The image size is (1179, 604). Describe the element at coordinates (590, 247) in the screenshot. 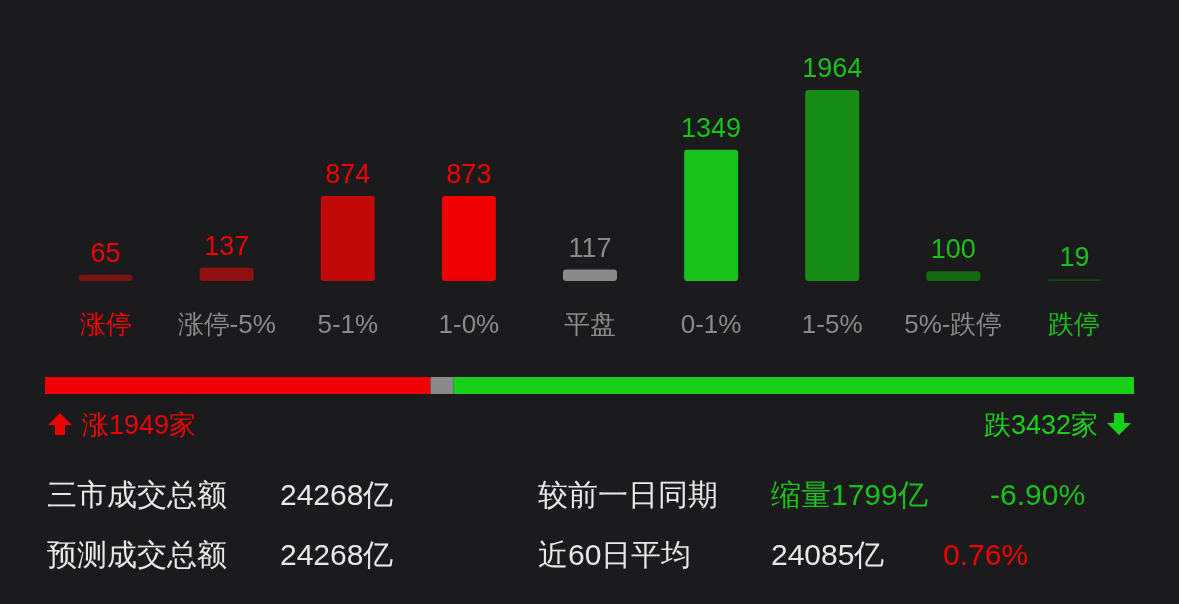

I see `data-label: 117` at that location.